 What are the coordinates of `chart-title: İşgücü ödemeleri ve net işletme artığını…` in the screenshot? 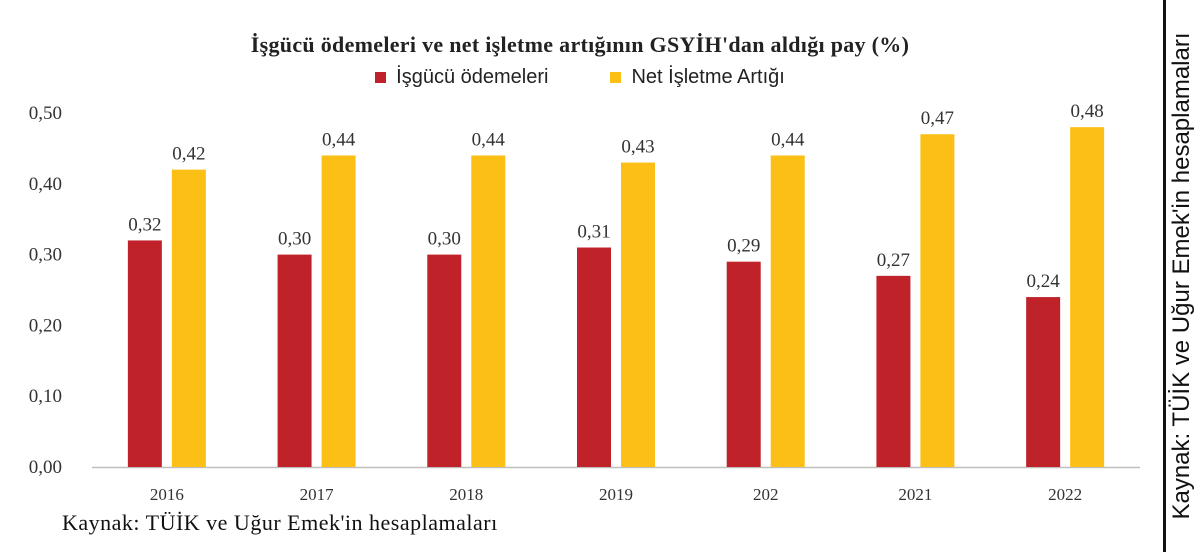 It's located at (580, 44).